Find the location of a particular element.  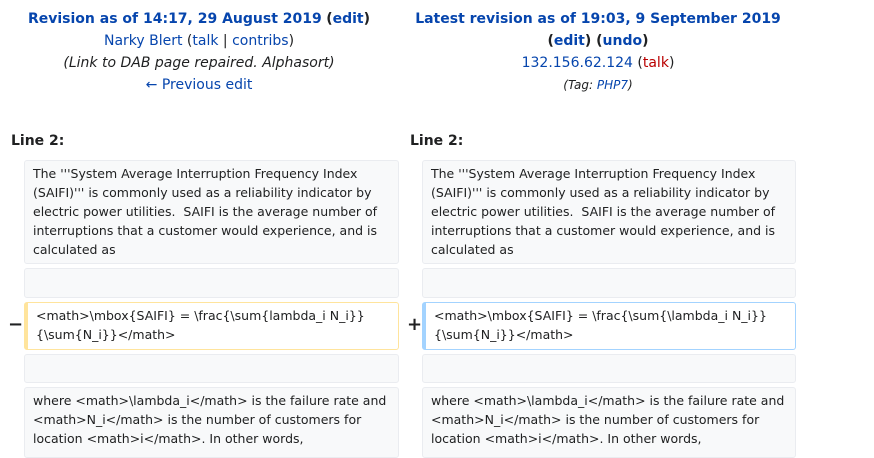

deleted-line-marker: − is located at coordinates (16, 324).